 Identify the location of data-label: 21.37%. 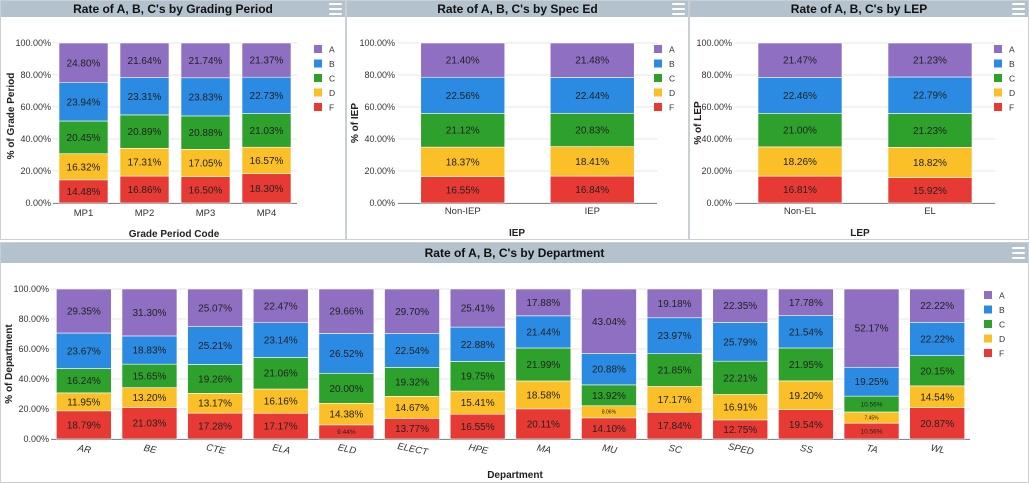
(267, 61).